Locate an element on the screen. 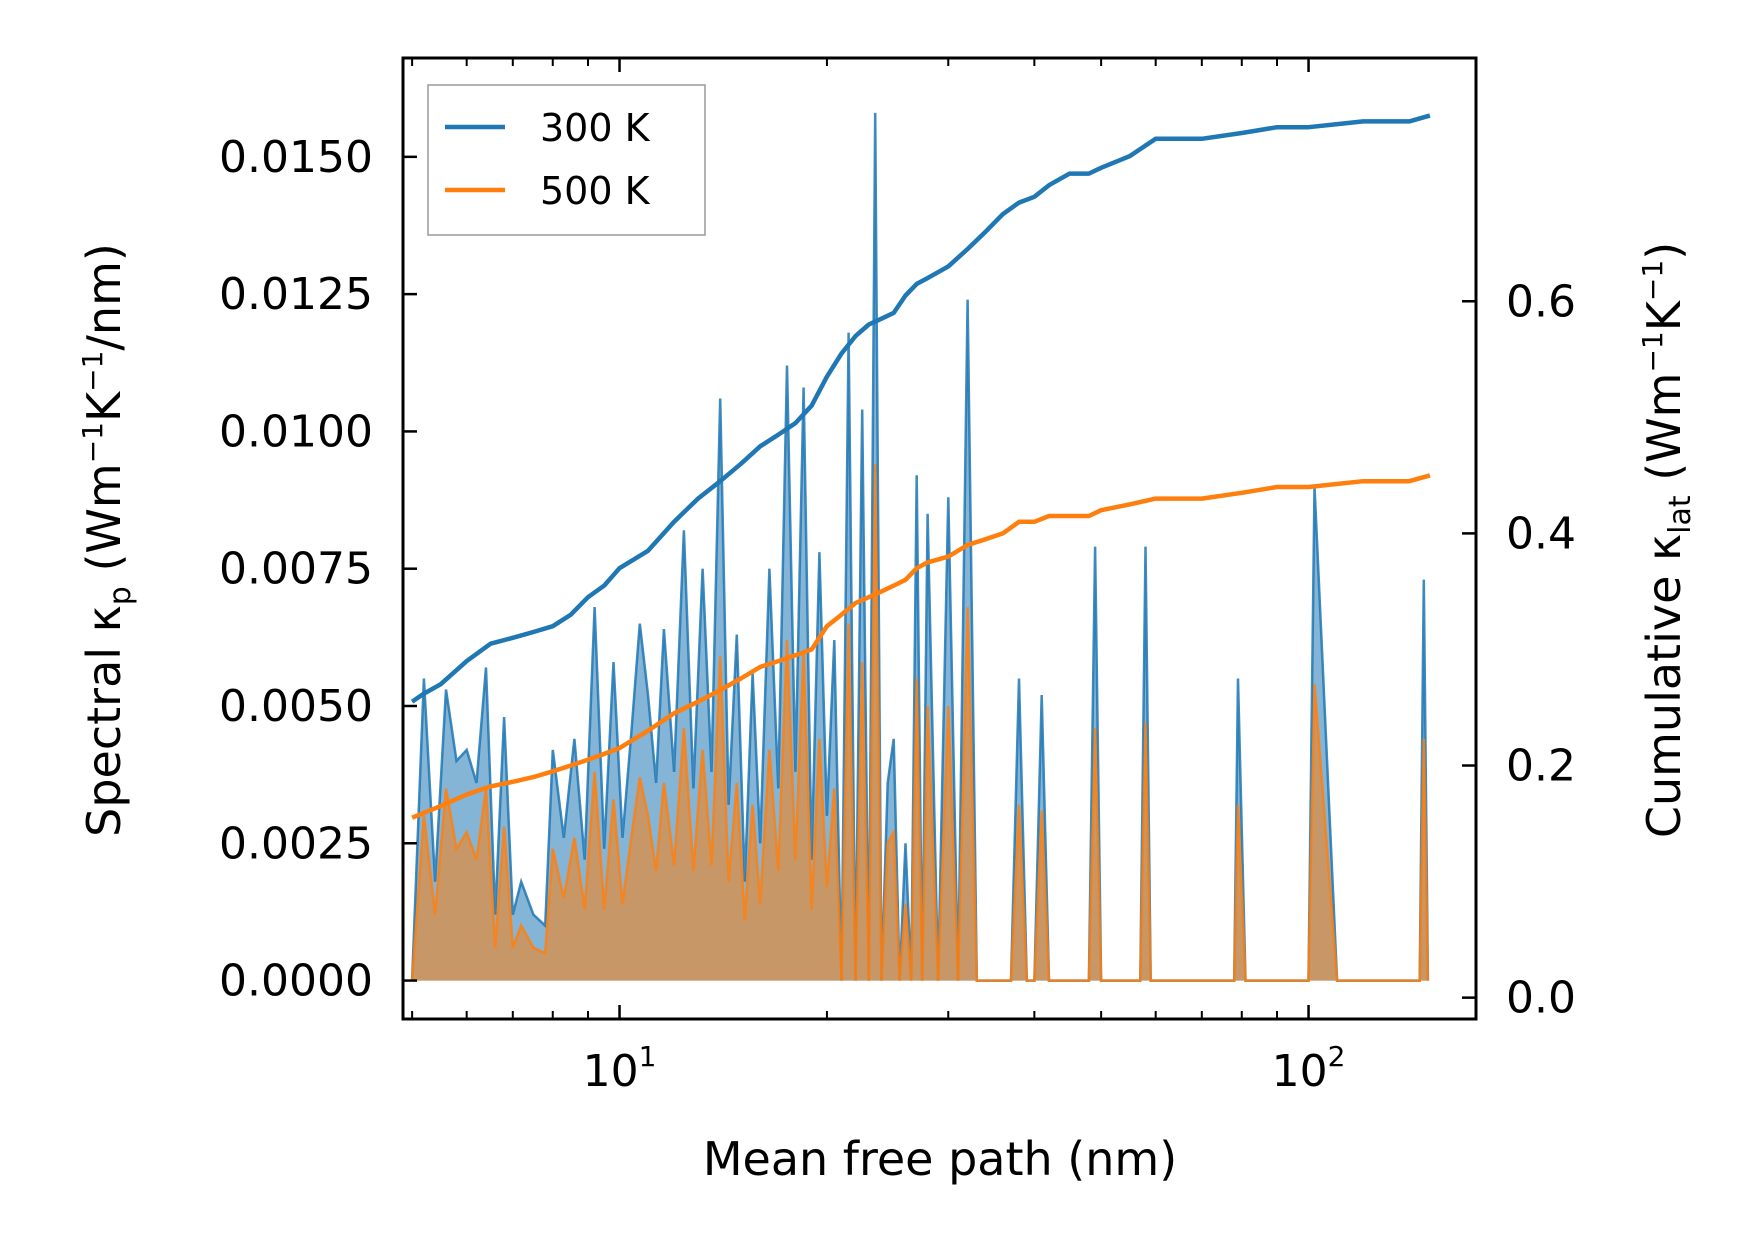 The height and width of the screenshot is (1254, 1753). y-left-tick-label: 0.0100 is located at coordinates (296, 431).